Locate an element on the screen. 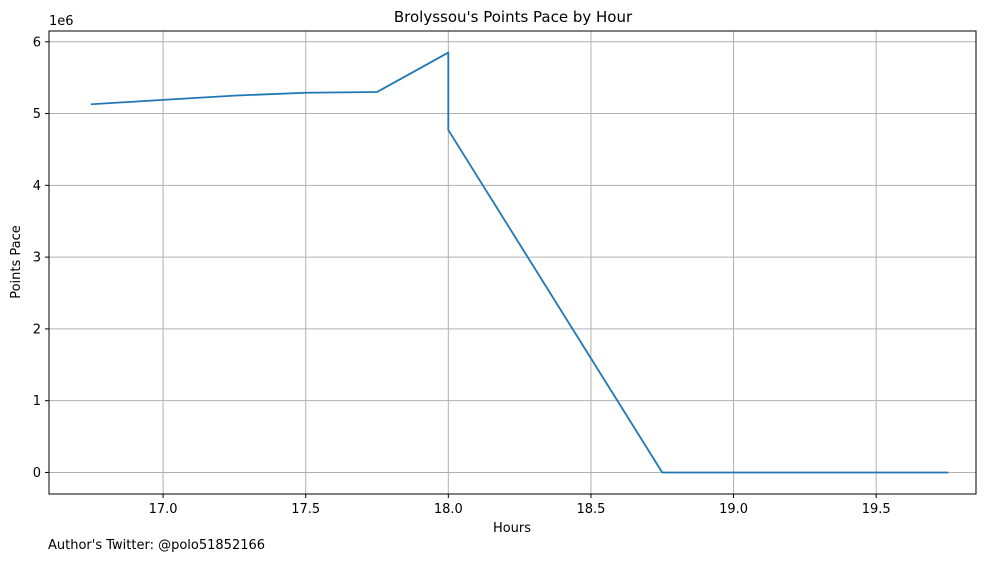 The width and height of the screenshot is (988, 562). x-tick-label: 18.5 is located at coordinates (590, 509).